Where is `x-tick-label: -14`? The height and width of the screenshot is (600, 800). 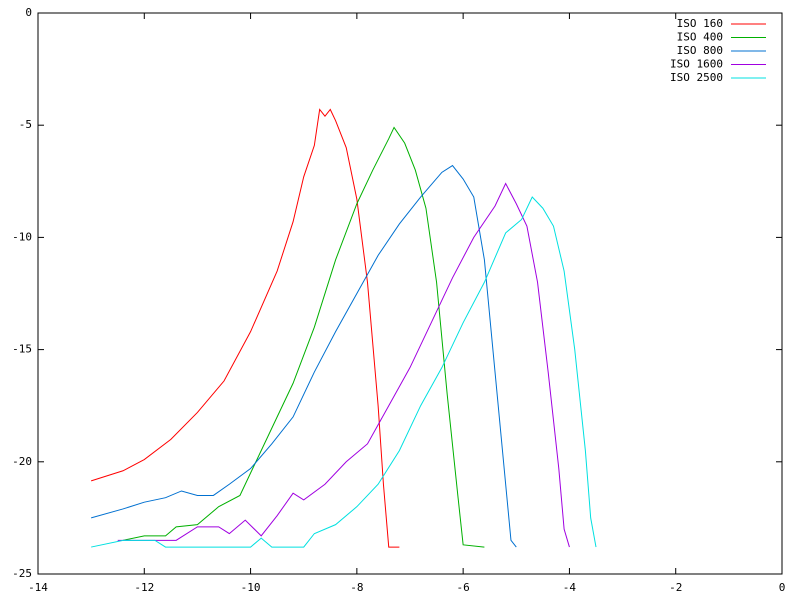
x-tick-label: -14 is located at coordinates (38, 587).